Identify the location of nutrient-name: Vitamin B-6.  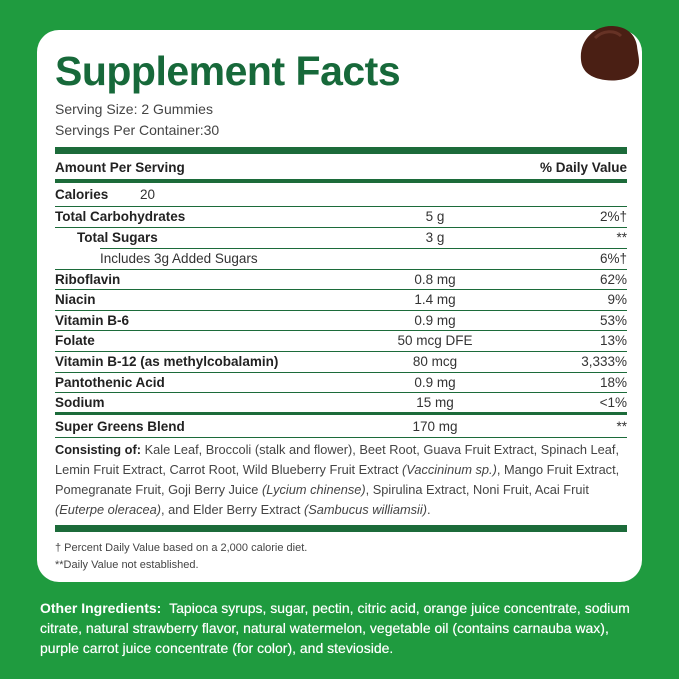
(92, 320).